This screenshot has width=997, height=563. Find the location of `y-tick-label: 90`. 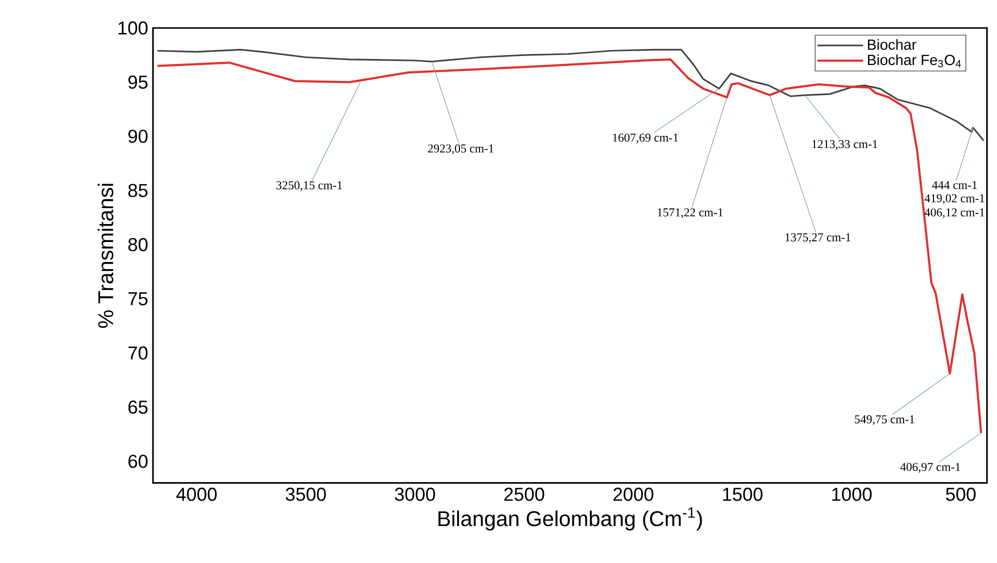

y-tick-label: 90 is located at coordinates (138, 136).